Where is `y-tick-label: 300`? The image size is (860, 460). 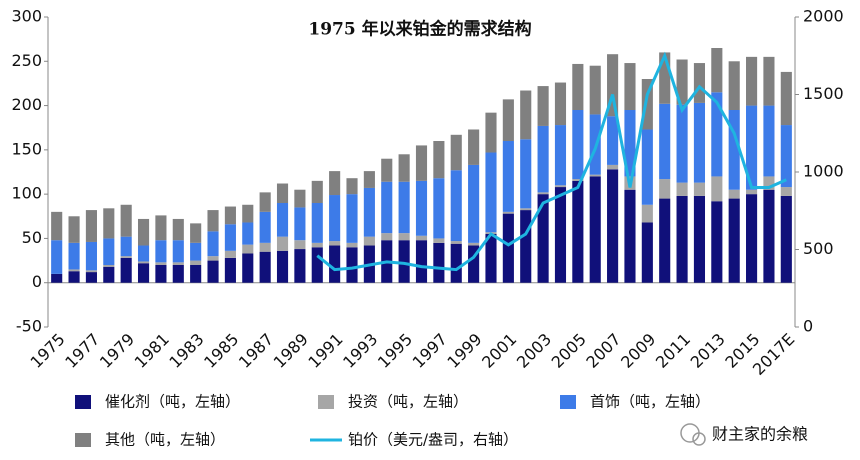
y-tick-label: 300 is located at coordinates (26, 16).